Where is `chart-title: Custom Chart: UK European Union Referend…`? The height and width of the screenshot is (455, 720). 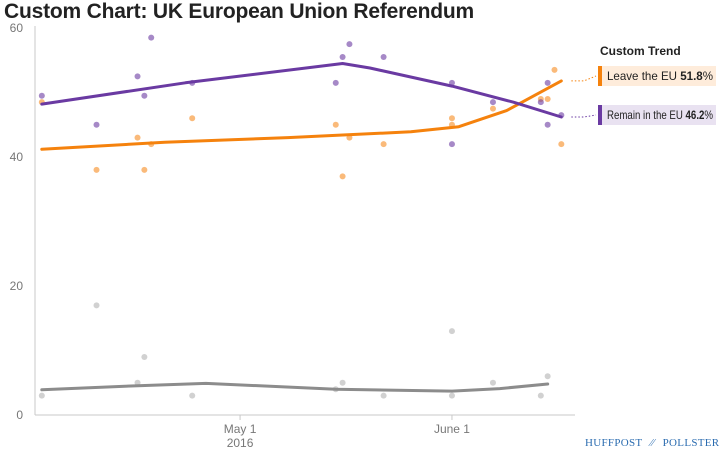 chart-title: Custom Chart: UK European Union Referend… is located at coordinates (239, 11).